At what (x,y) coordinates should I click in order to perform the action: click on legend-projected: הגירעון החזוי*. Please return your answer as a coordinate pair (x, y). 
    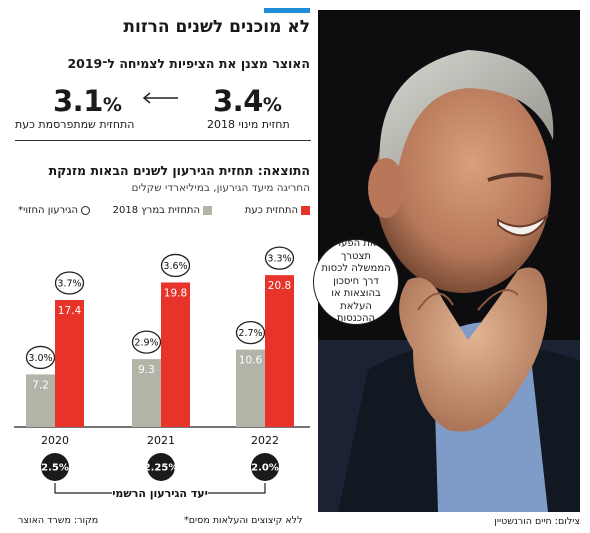
    Looking at the image, I should click on (54, 210).